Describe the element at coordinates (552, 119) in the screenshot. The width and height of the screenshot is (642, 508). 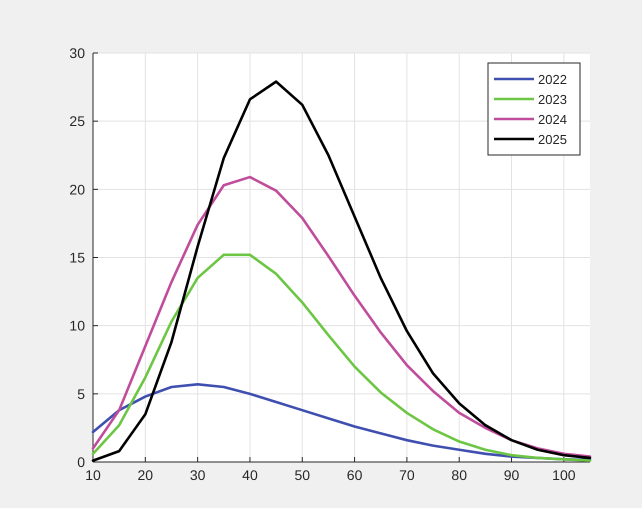
I see `legend-label: 2024` at that location.